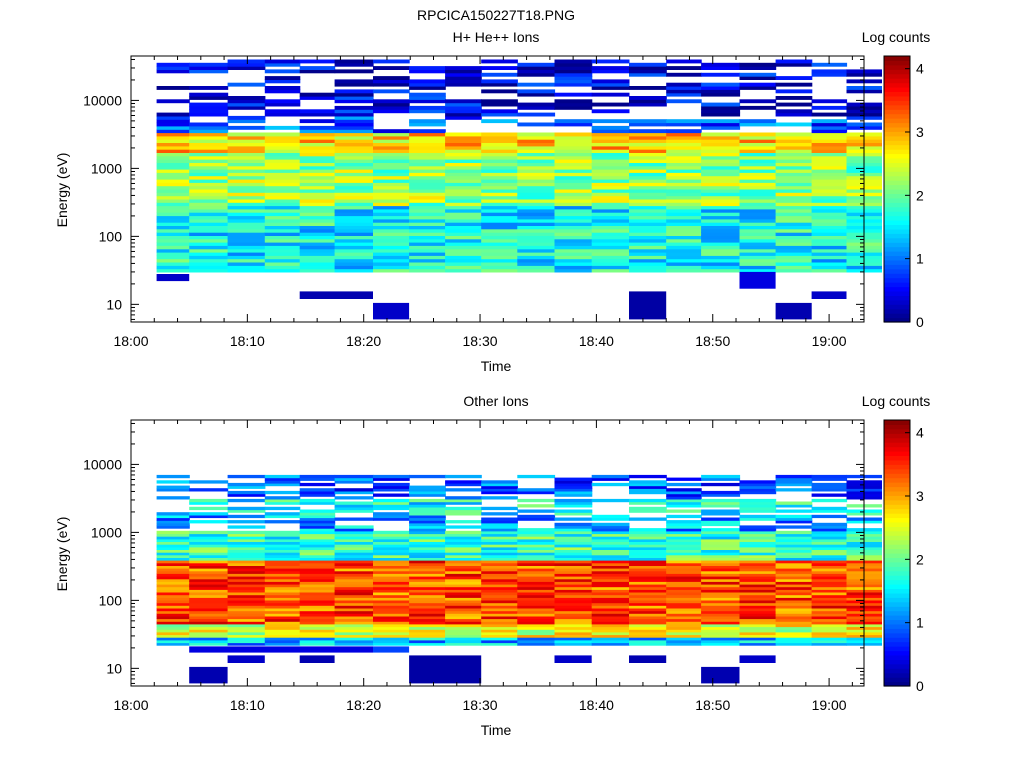 The image size is (1024, 768). I want to click on y-tick-label: 10, so click(114, 668).